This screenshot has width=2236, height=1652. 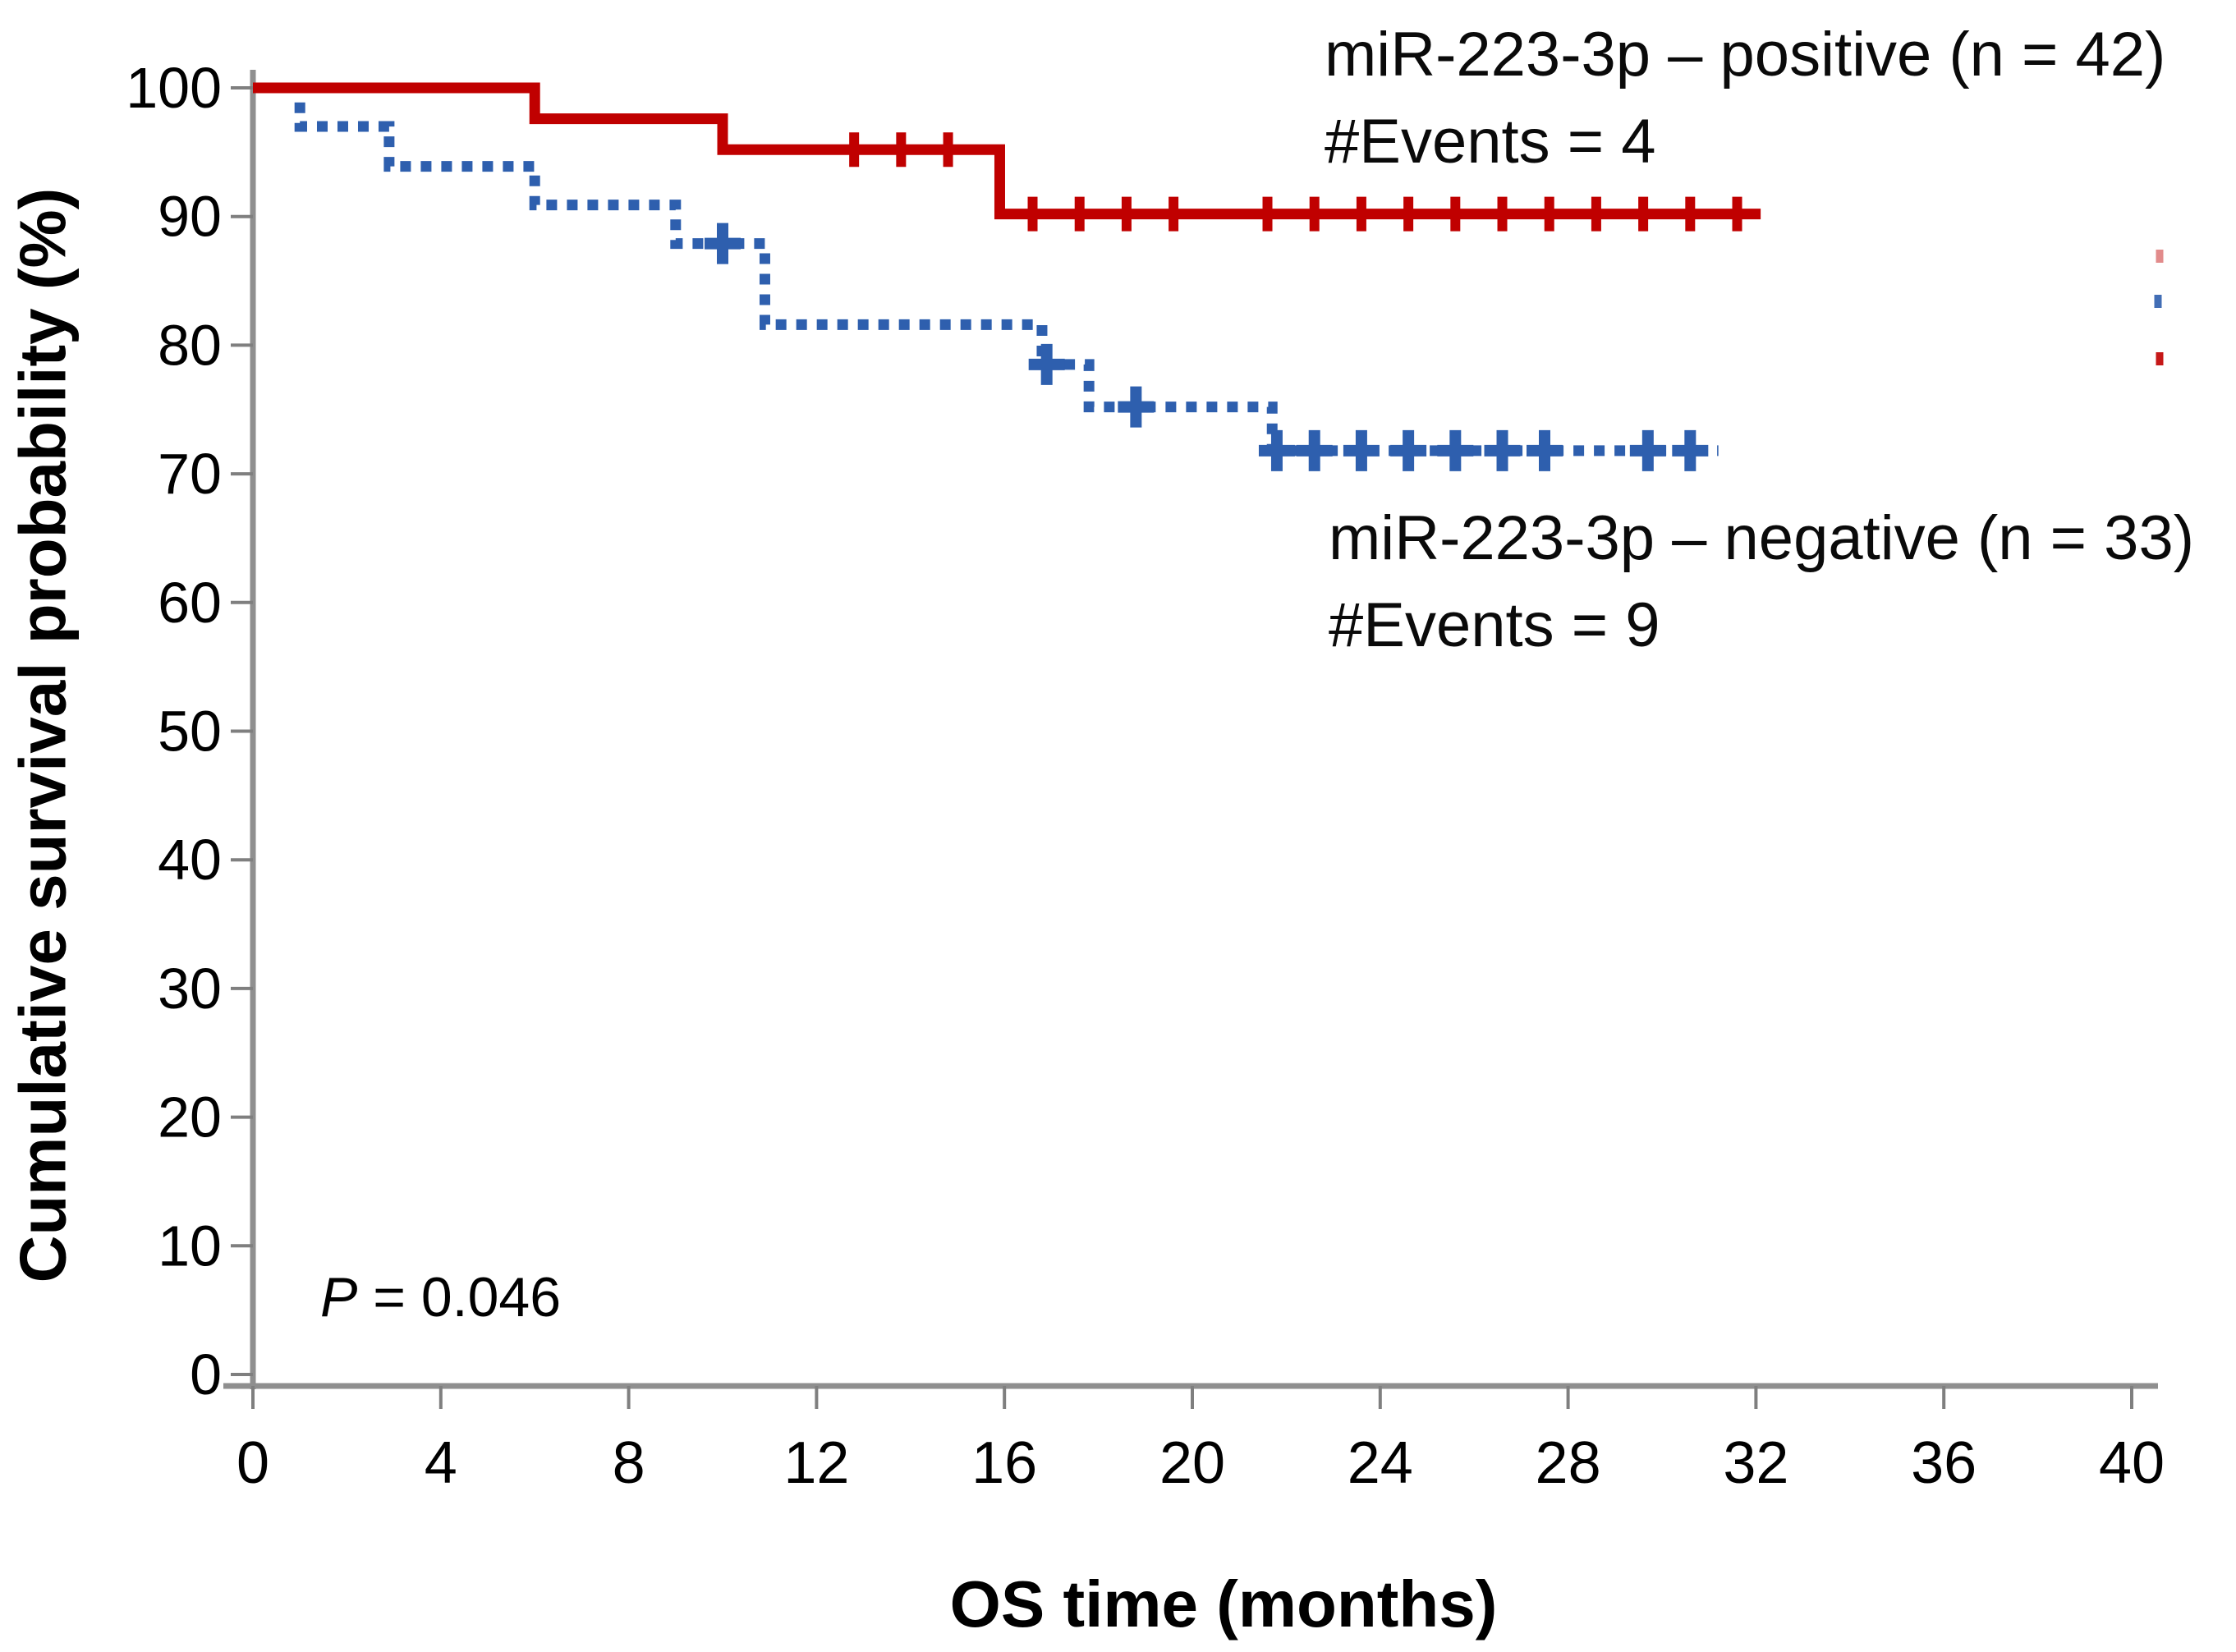 I want to click on y-tick-label: 60, so click(x=190, y=603).